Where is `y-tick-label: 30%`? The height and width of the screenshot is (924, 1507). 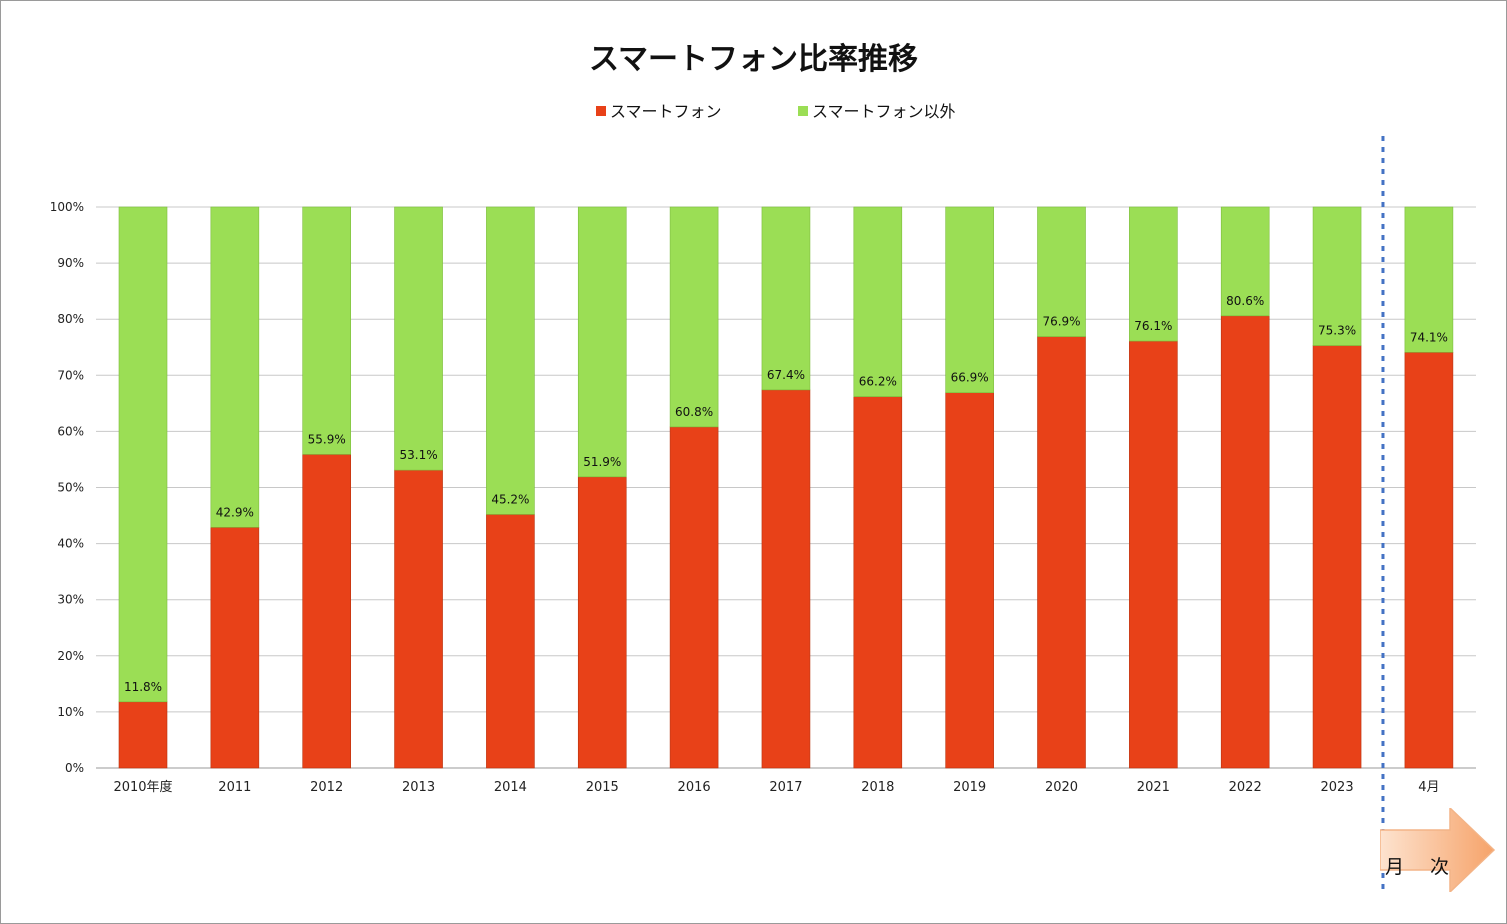
y-tick-label: 30% is located at coordinates (70, 600).